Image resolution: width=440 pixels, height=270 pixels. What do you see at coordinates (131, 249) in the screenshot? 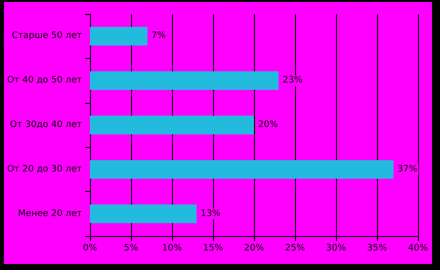
I see `x-tick-label: 5%` at bounding box center [131, 249].